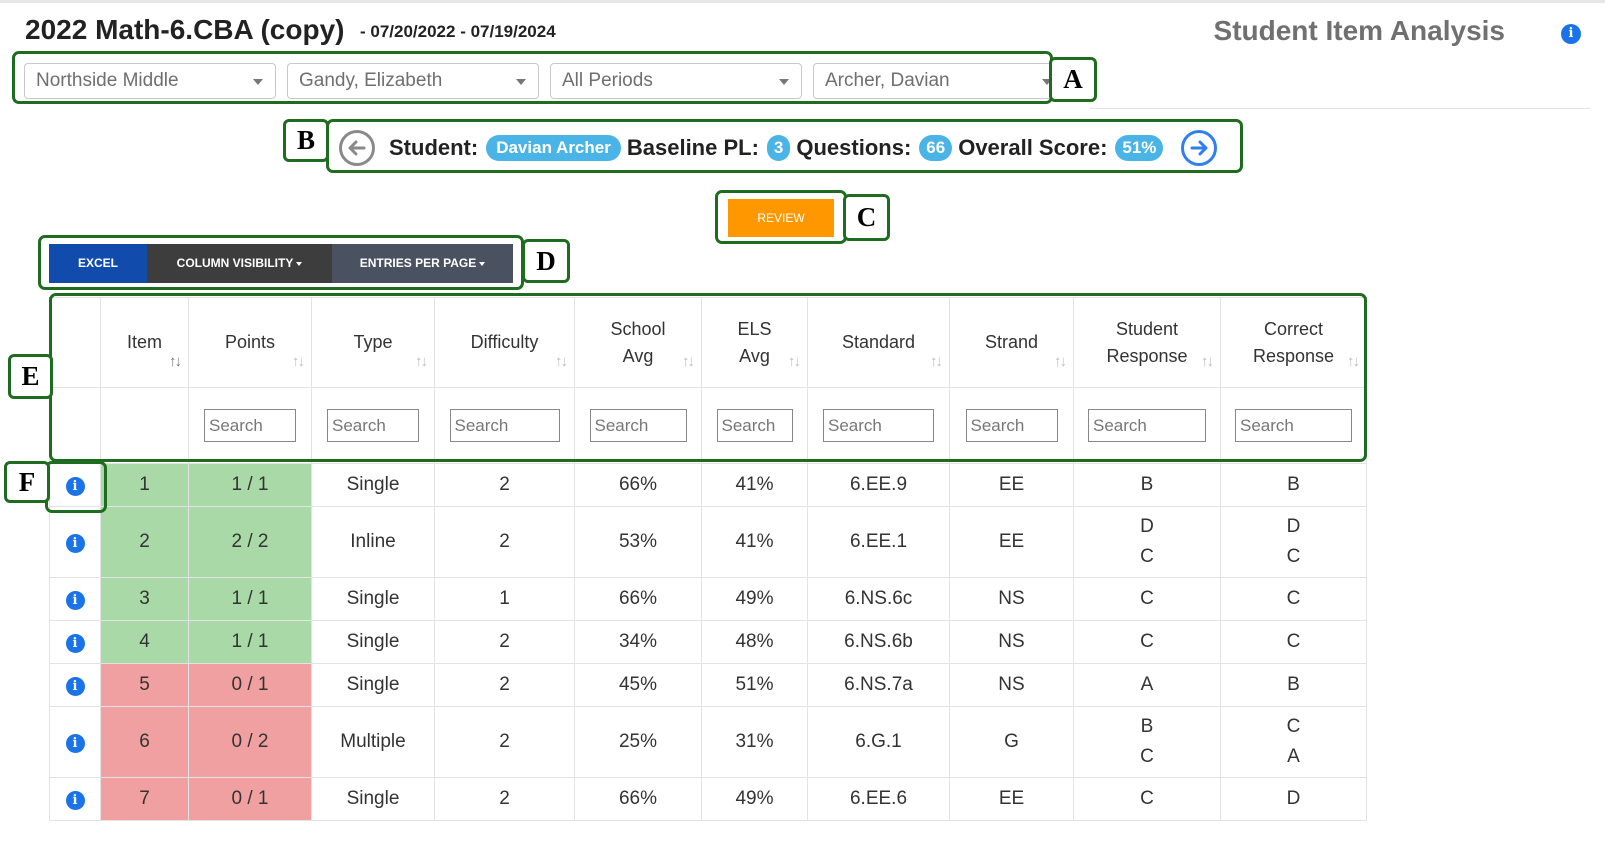  What do you see at coordinates (144, 425) in the screenshot?
I see `search-cell` at bounding box center [144, 425].